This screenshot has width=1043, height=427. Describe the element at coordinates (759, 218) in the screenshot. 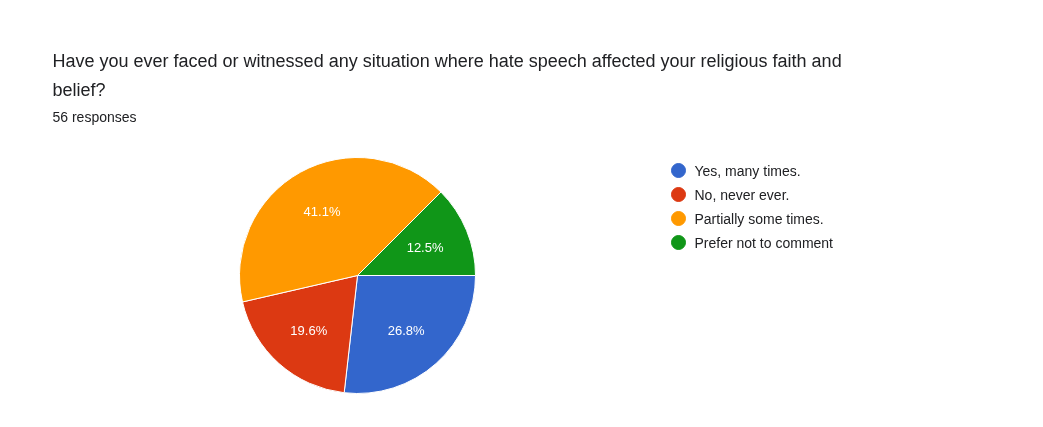

I see `legend-label: Partially some times.` at that location.